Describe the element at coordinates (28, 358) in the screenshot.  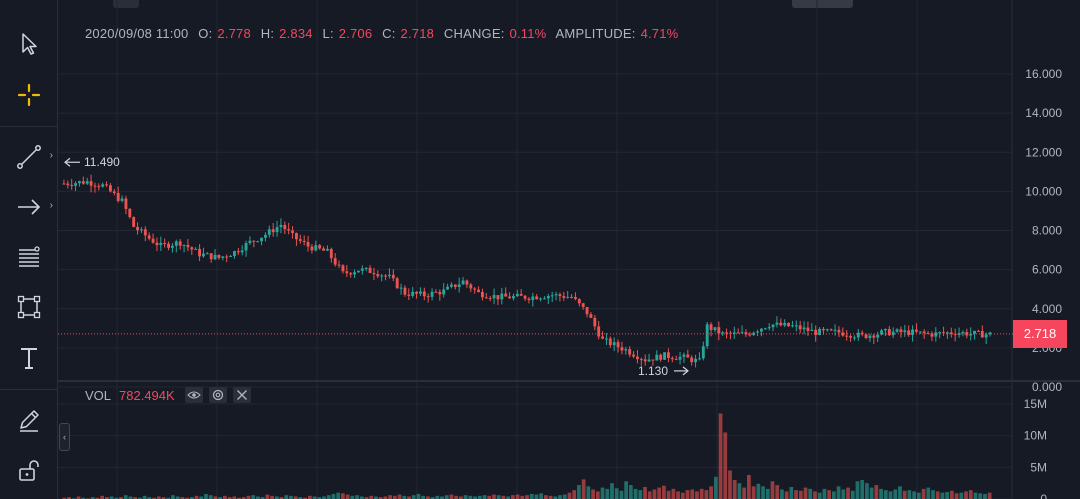
I see `text-tool` at that location.